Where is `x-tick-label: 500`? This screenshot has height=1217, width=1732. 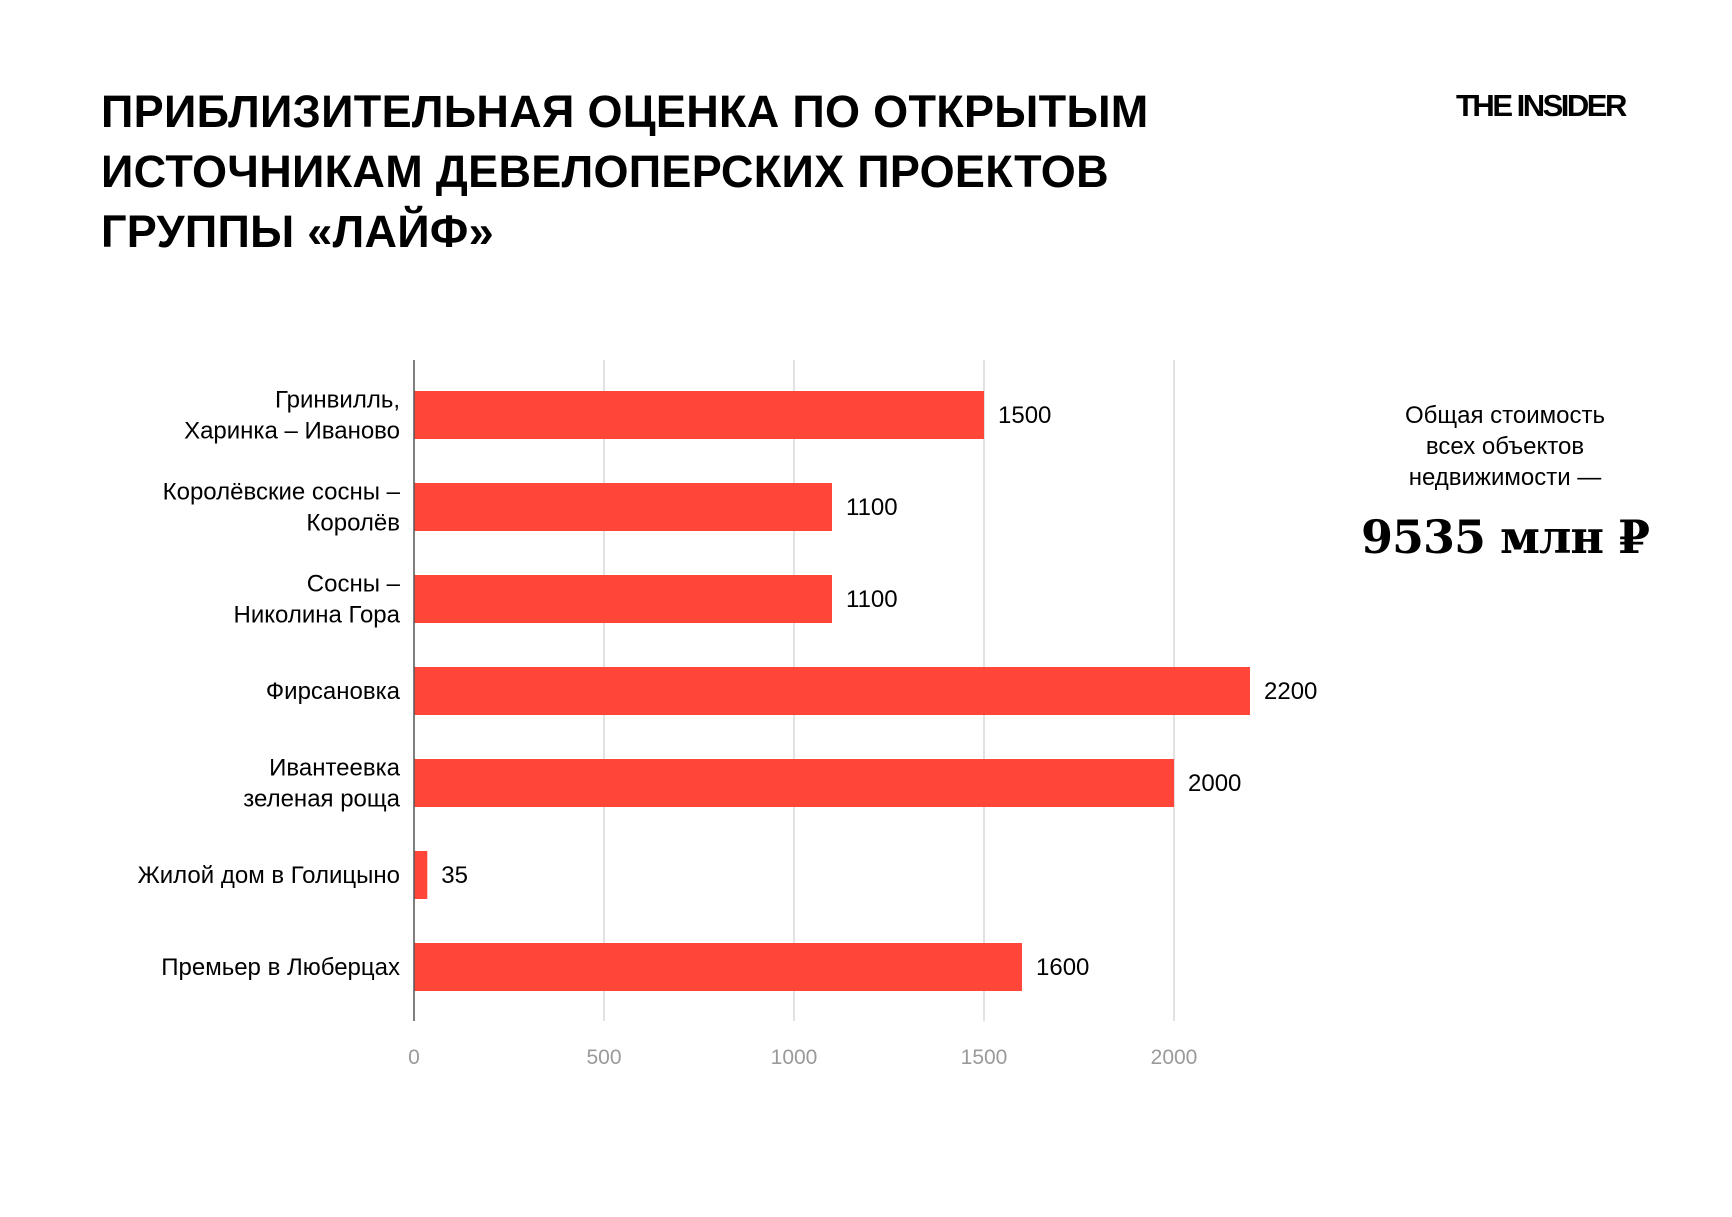
x-tick-label: 500 is located at coordinates (603, 1057).